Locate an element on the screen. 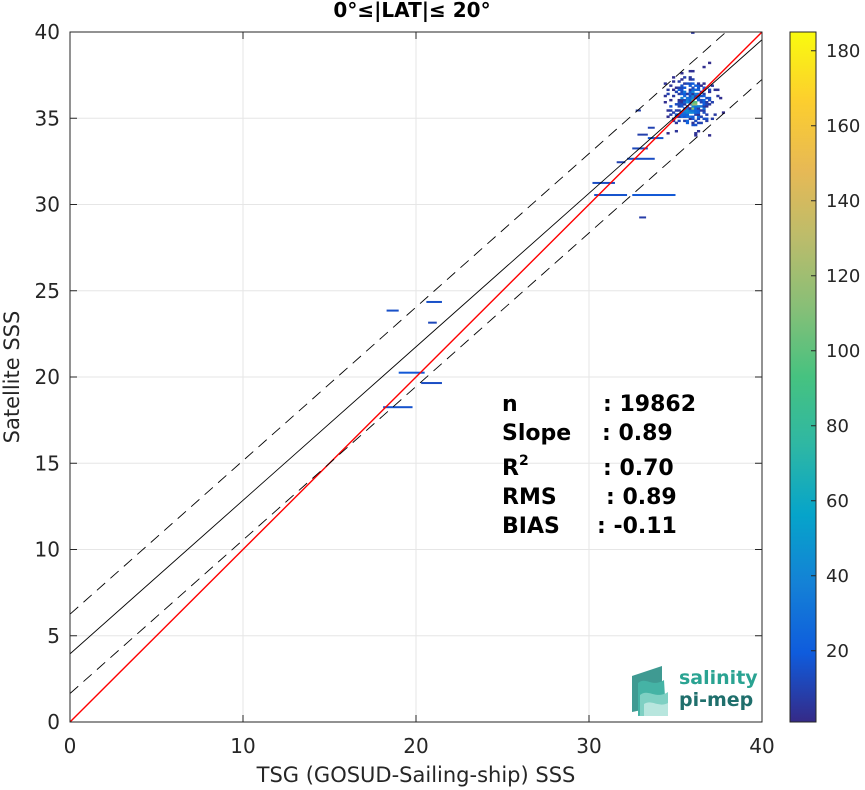 Image resolution: width=865 pixels, height=790 pixels. logo-line1: salinity is located at coordinates (718, 678).